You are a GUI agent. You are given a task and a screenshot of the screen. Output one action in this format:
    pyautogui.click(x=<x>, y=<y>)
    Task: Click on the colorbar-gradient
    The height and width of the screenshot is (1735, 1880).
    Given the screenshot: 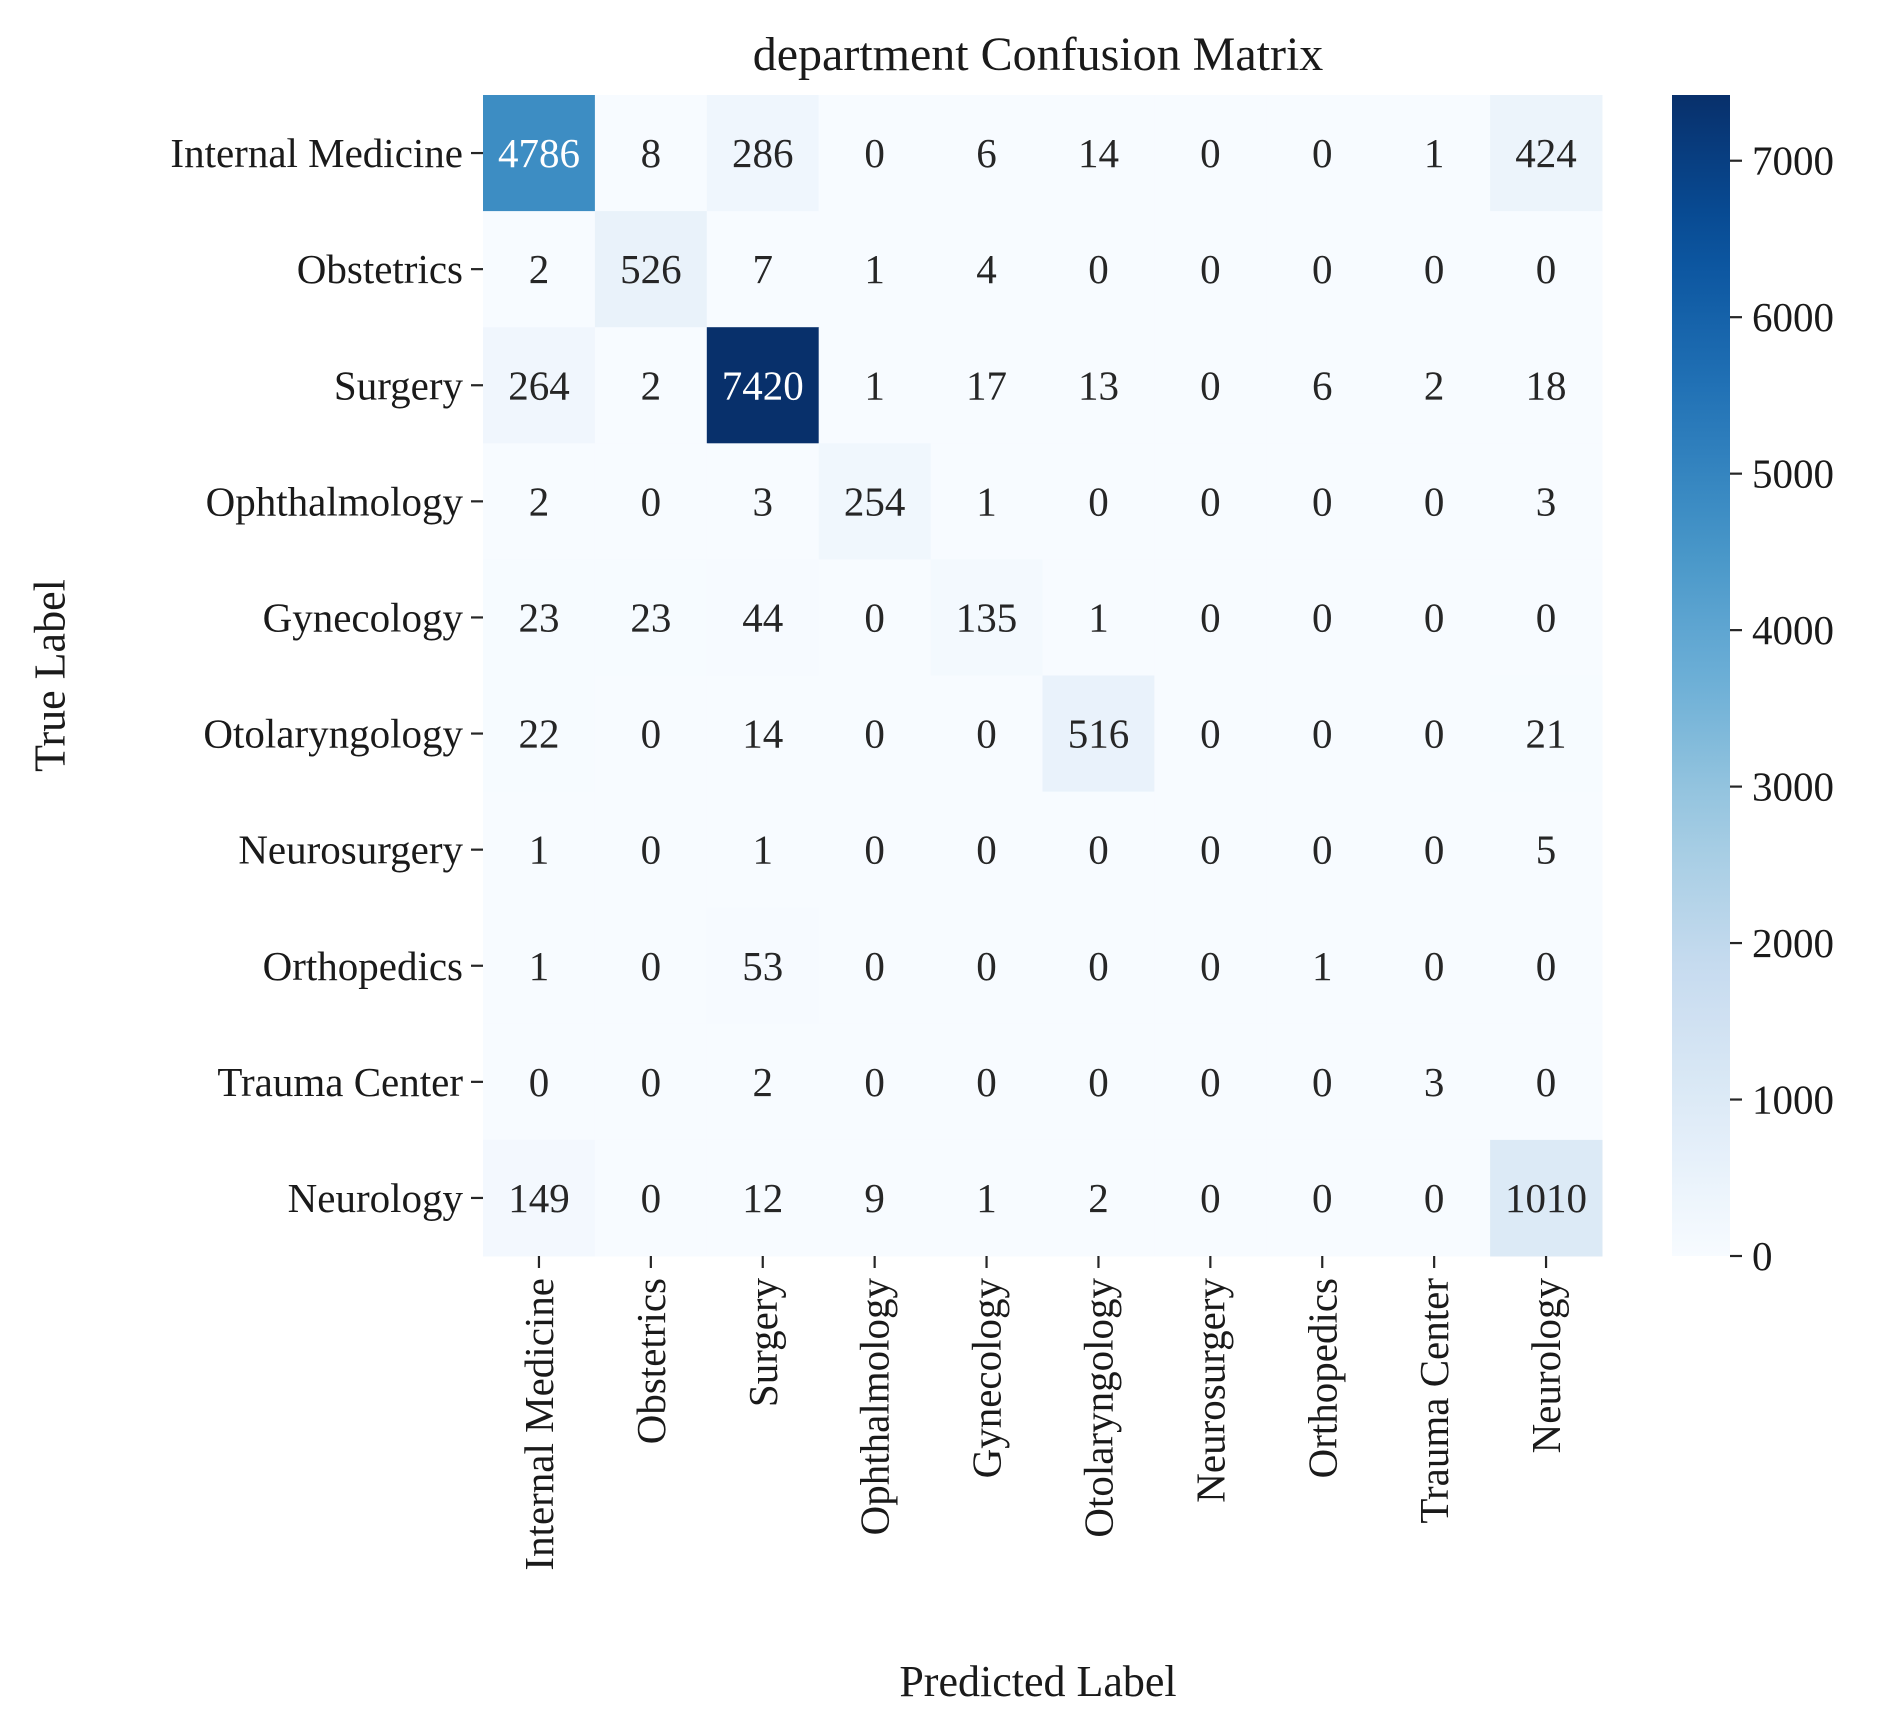 What is the action you would take?
    pyautogui.click(x=1701, y=675)
    